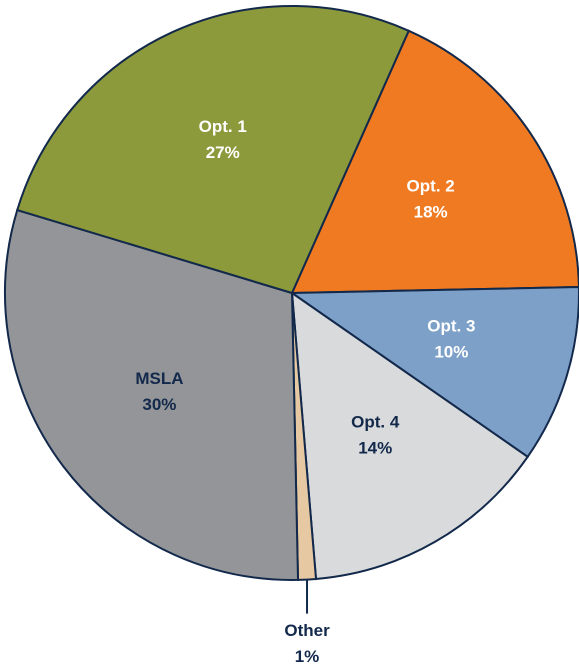 Image resolution: width=579 pixels, height=671 pixels. I want to click on slice-label: MSLA, so click(159, 378).